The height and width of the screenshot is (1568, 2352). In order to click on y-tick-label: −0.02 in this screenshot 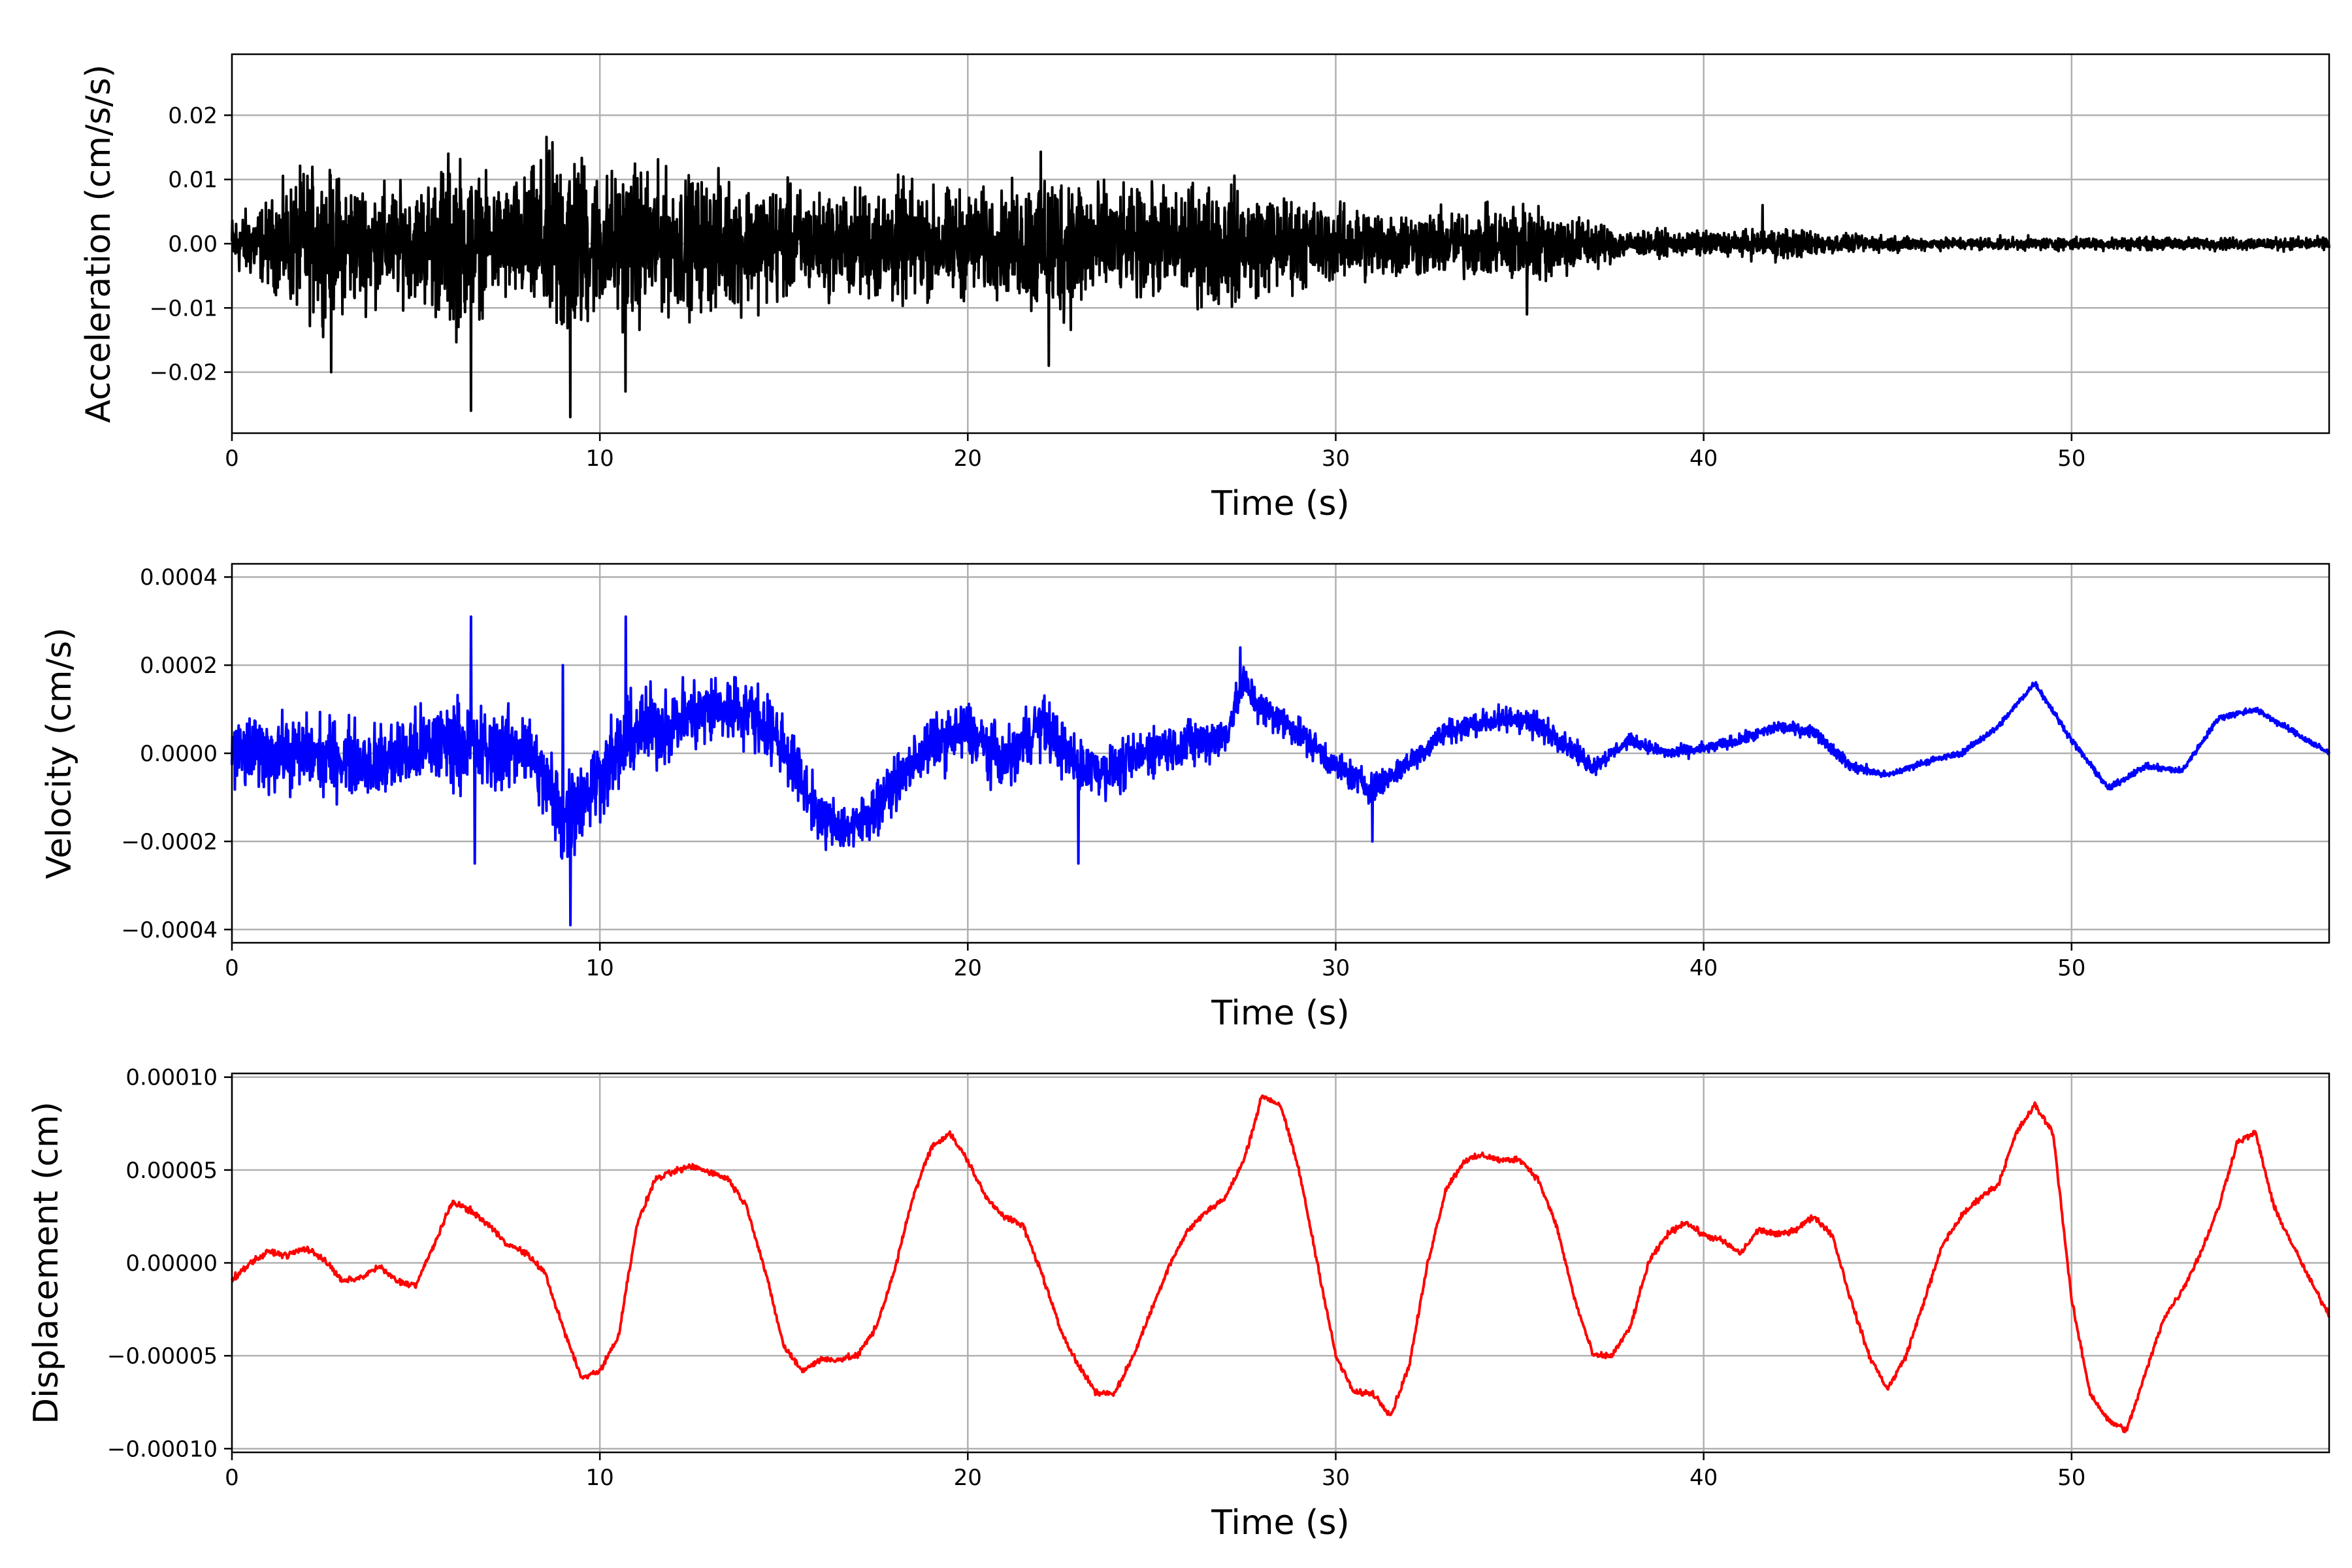, I will do `click(184, 373)`.